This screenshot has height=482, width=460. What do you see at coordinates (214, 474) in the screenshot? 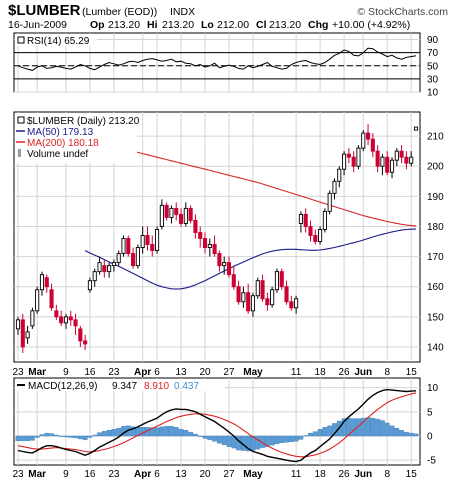
I see `x-axis-macd: 23 Mar 9 16 23 Apr 6 13 20 27 May 11 18 26 Jun 8 15` at bounding box center [214, 474].